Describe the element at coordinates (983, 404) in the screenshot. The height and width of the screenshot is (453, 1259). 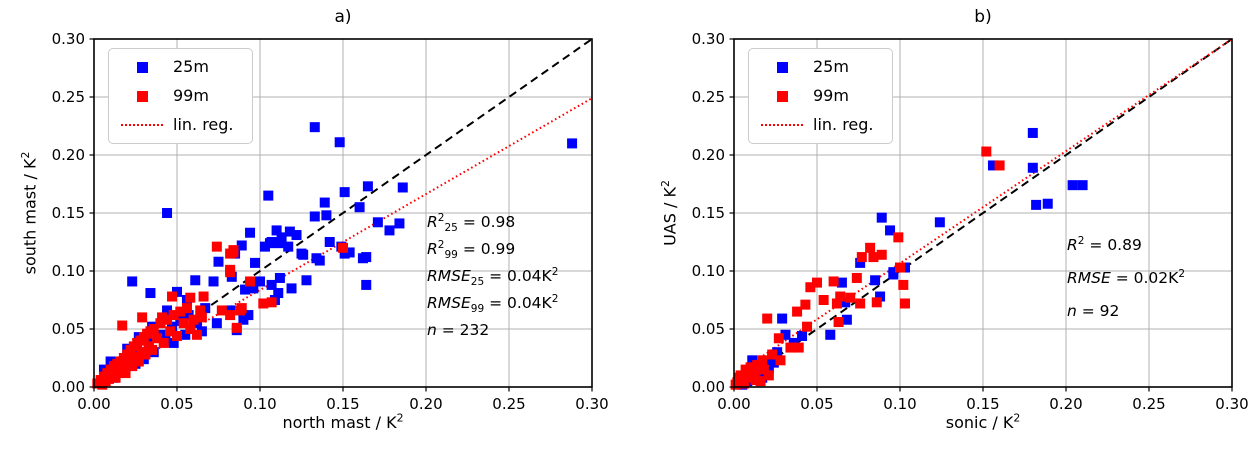
I see `x-tick-label: 0.15` at that location.